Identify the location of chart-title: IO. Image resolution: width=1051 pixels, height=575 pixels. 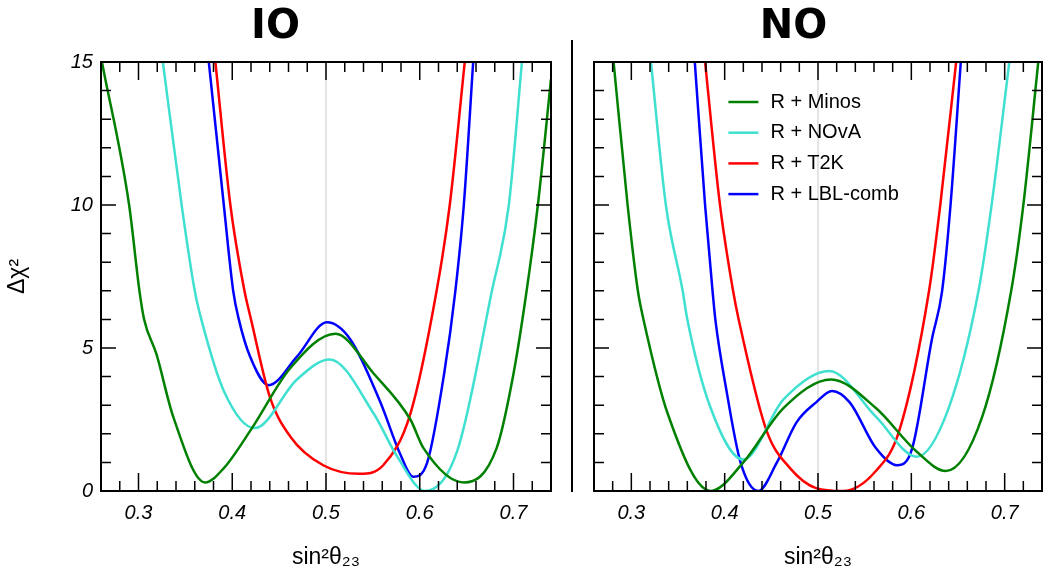
(275, 24).